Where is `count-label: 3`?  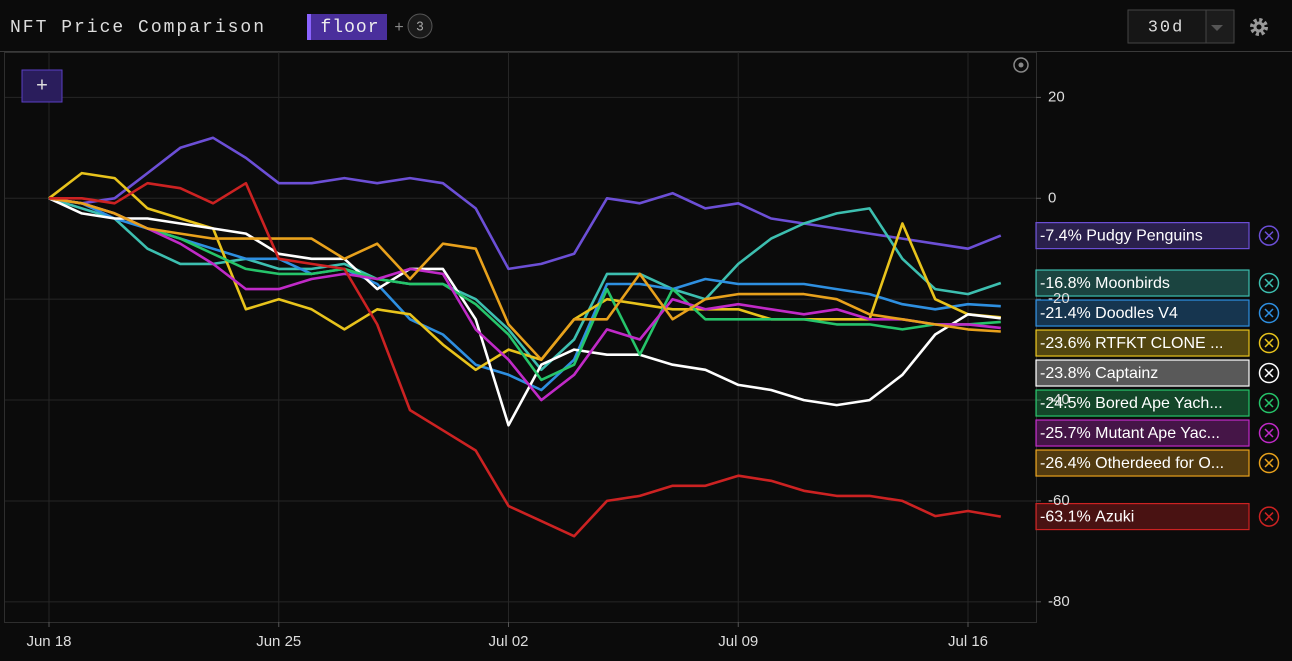
count-label: 3 is located at coordinates (419, 25).